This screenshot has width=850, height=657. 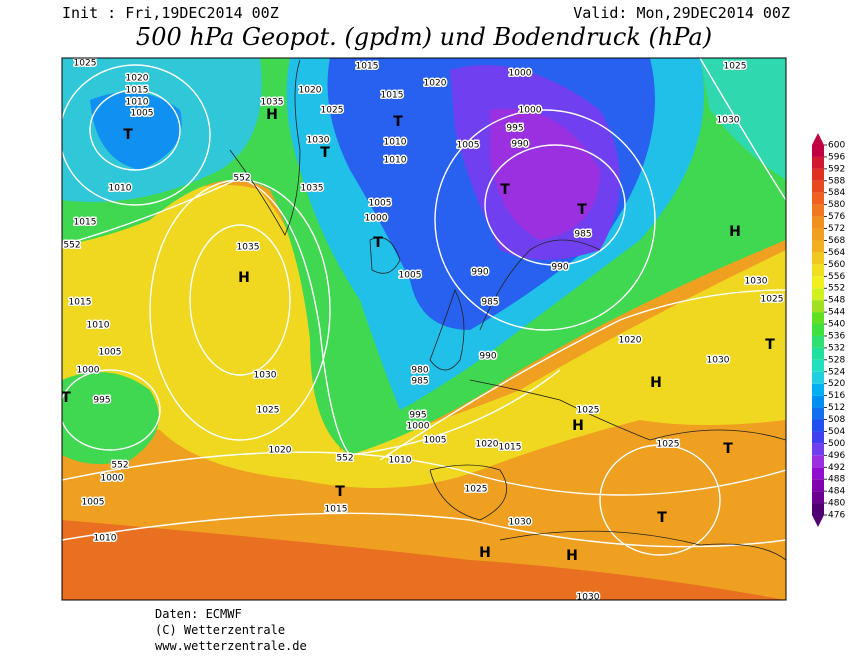 What do you see at coordinates (836, 217) in the screenshot?
I see `colorbar-label: 576` at bounding box center [836, 217].